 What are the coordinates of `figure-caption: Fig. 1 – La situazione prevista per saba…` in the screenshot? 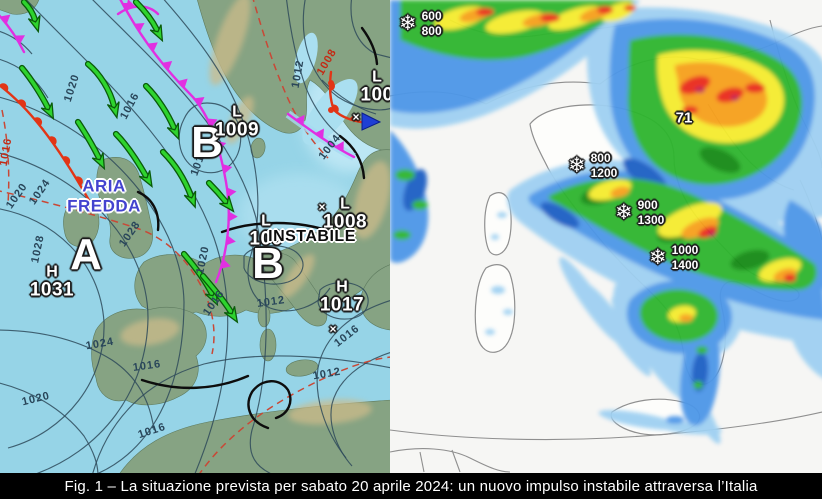 It's located at (411, 486).